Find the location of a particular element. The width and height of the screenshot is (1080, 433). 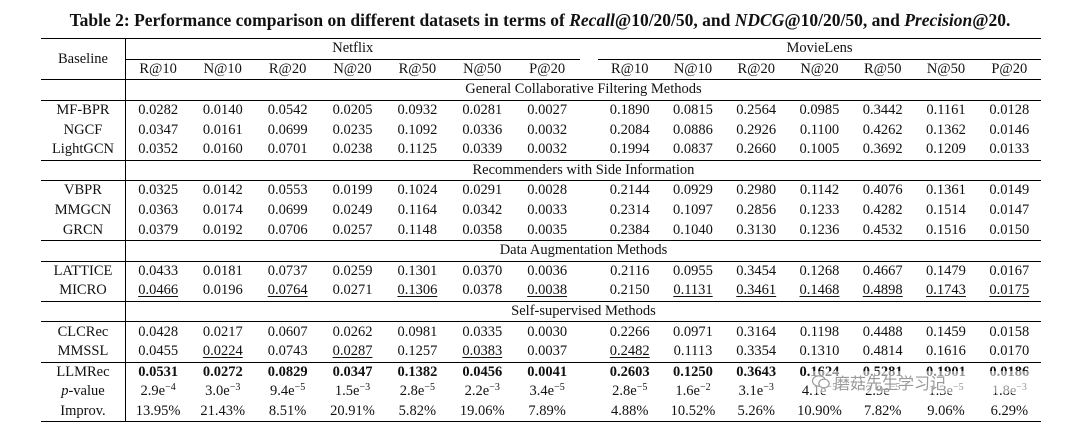

value-cell: 0.1890 is located at coordinates (629, 110).